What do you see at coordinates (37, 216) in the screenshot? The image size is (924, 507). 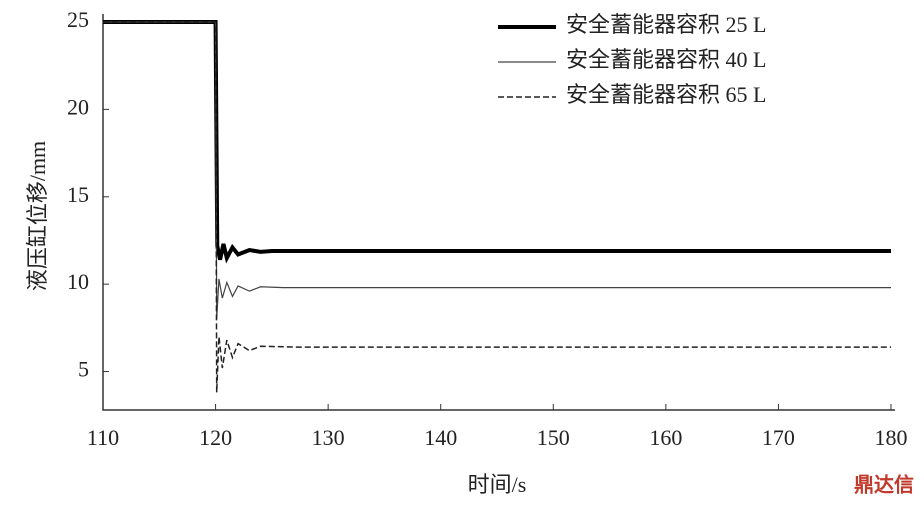 I see `y-axis-label: 液压缸位移/mm` at bounding box center [37, 216].